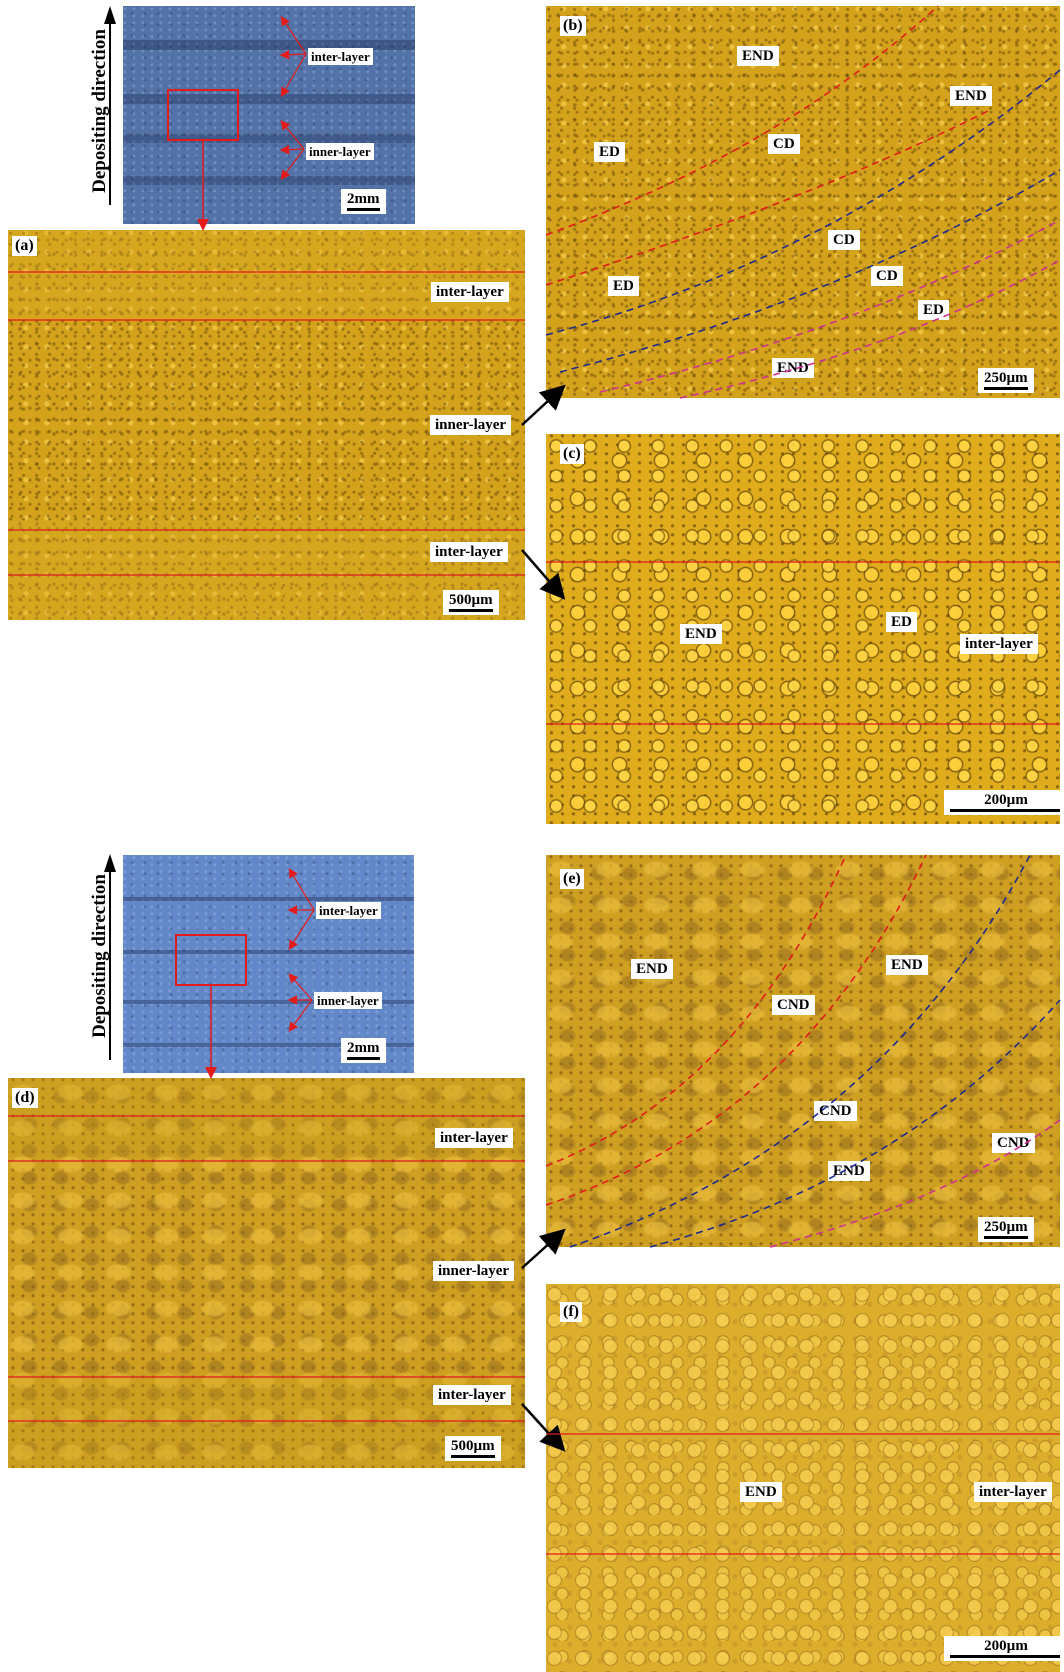  I want to click on phase-label-b2: END, so click(971, 96).